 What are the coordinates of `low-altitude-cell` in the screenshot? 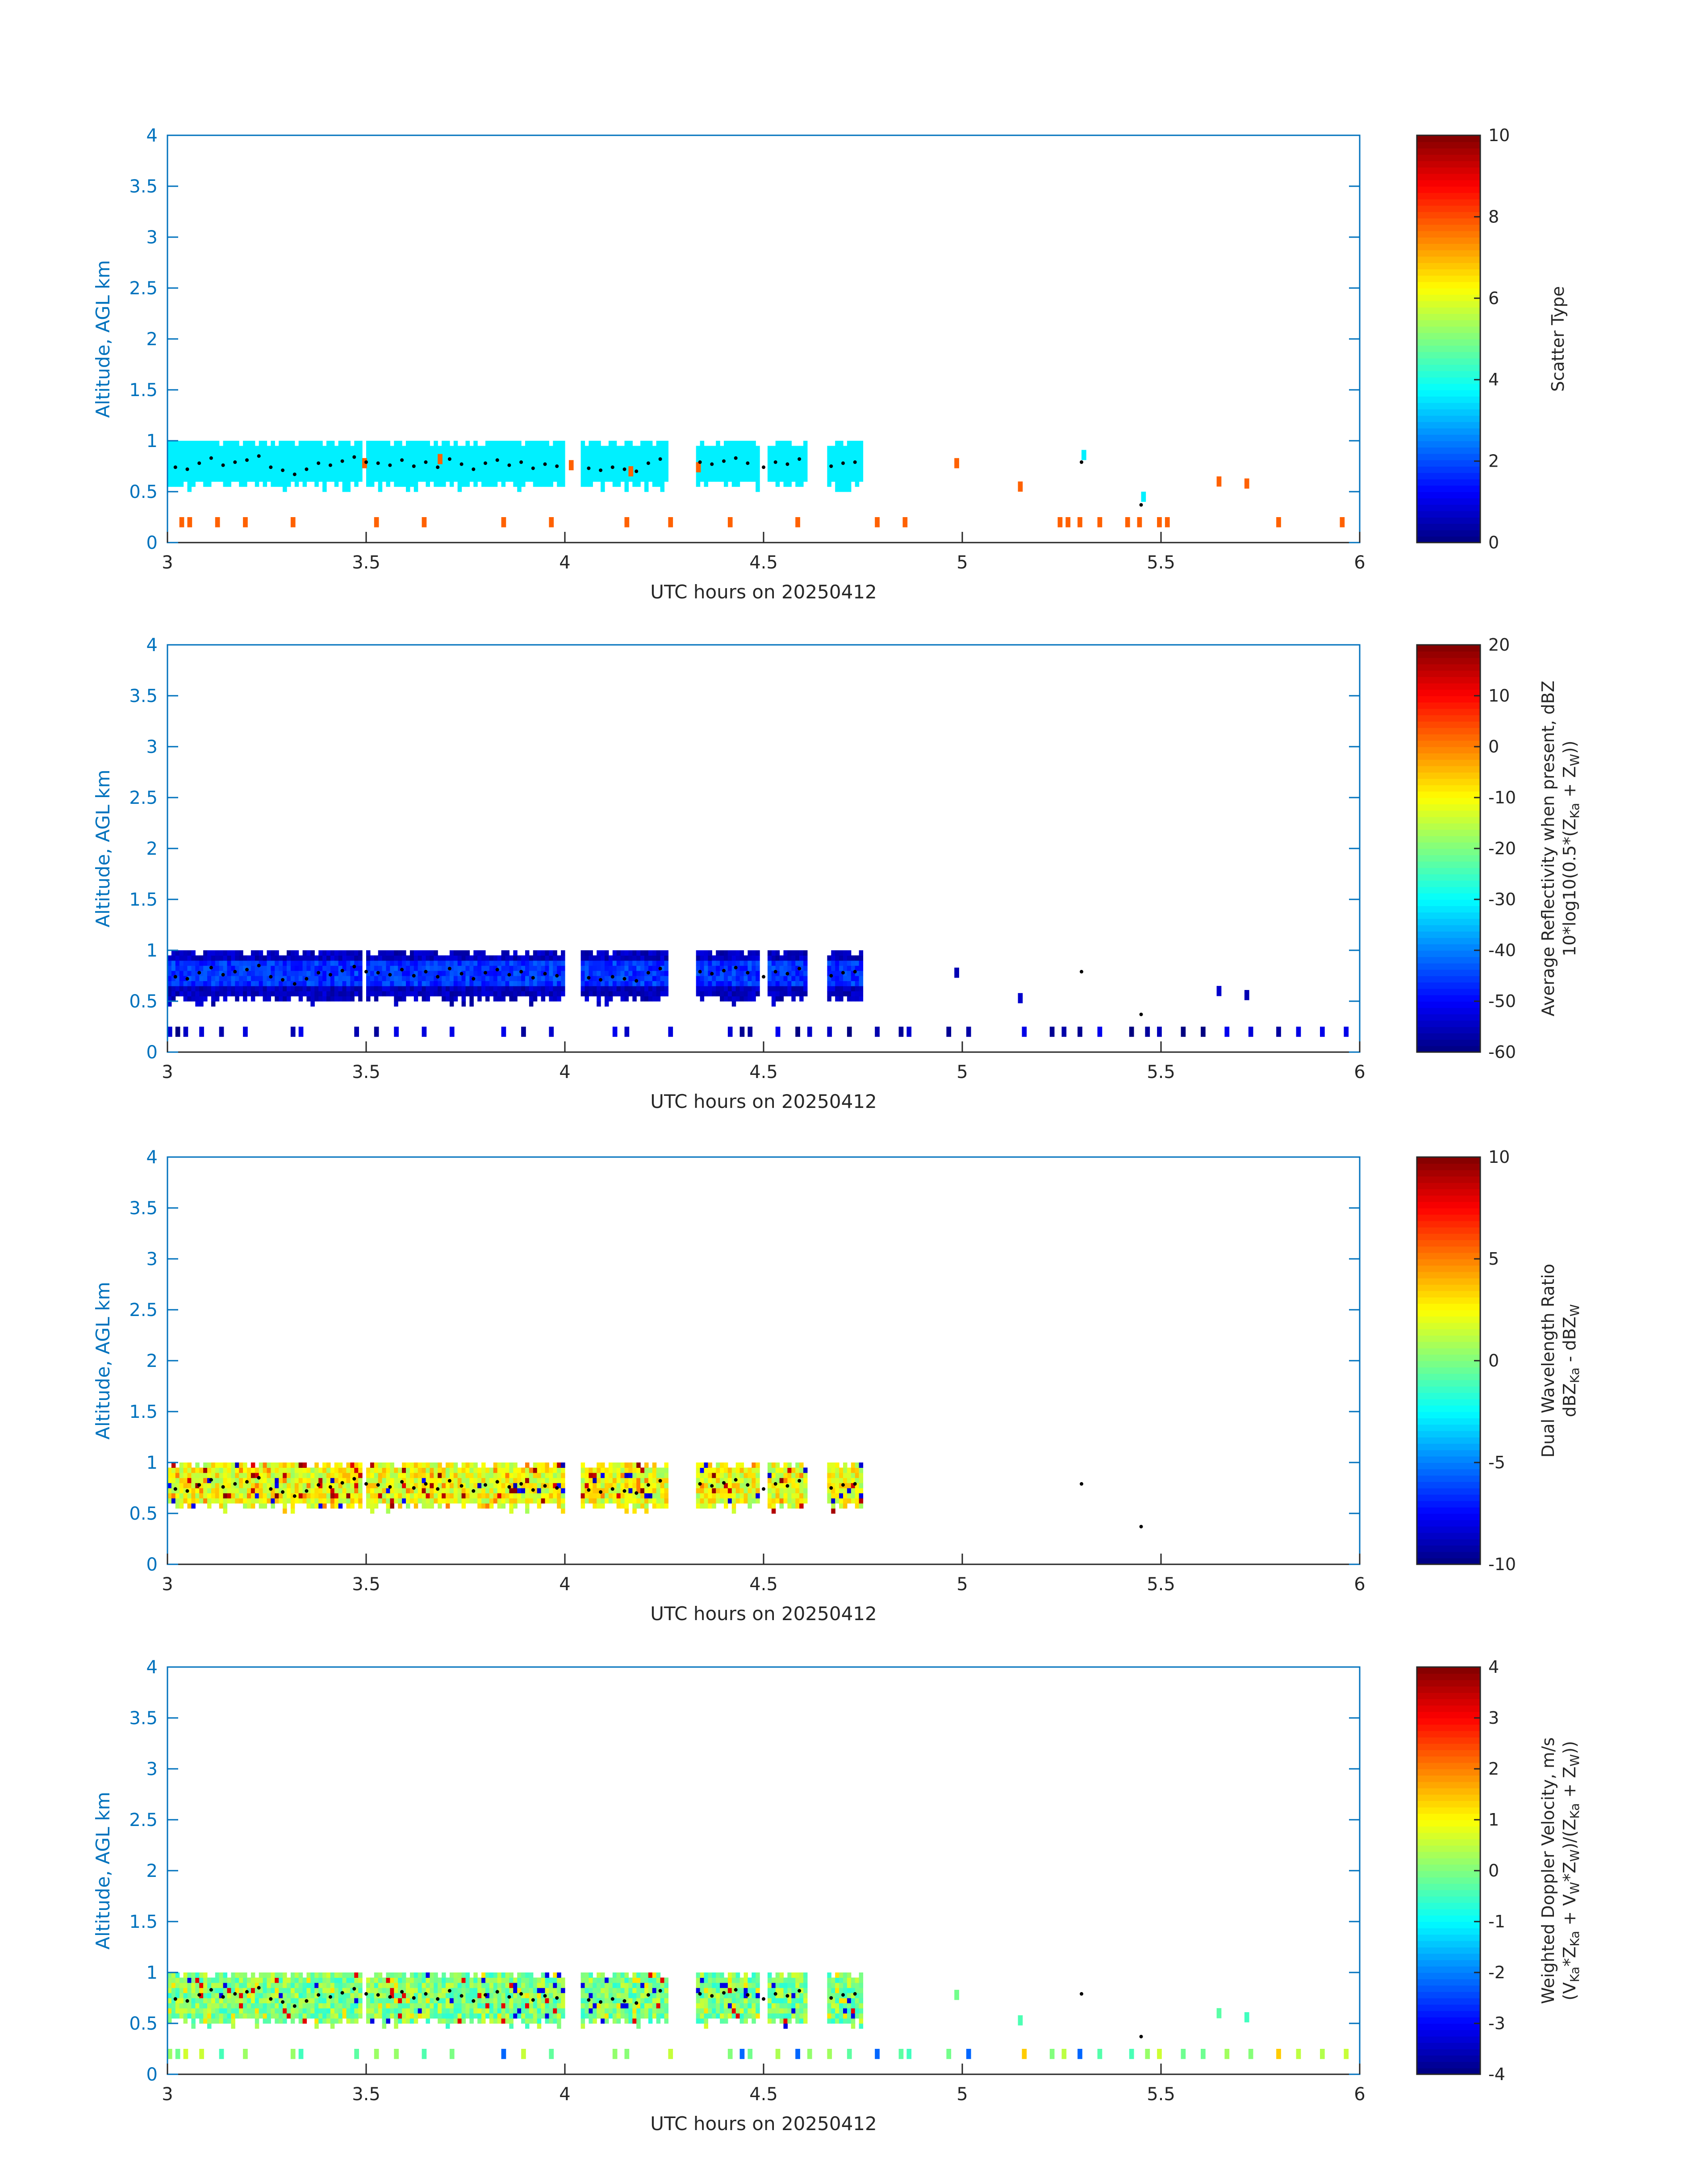 It's located at (905, 522).